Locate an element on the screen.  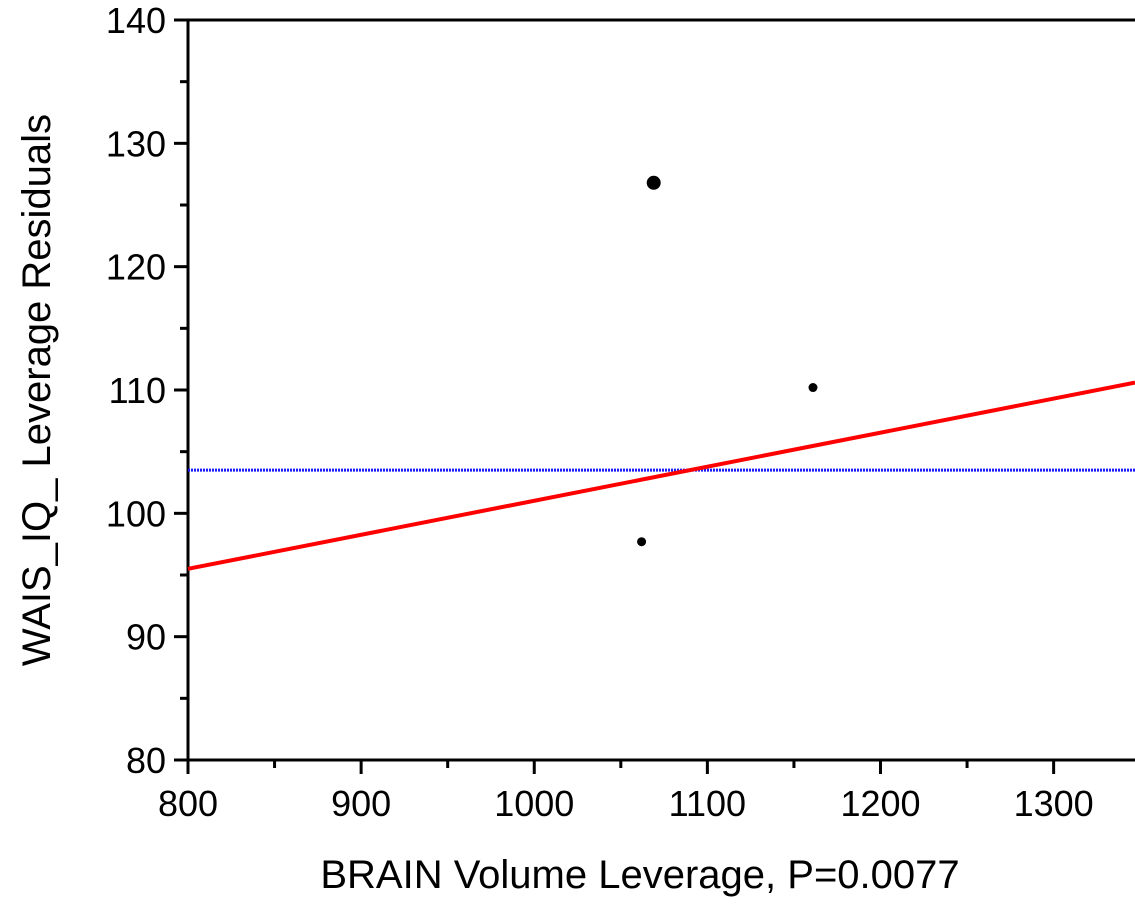
x-tick-label: 1300 is located at coordinates (1054, 803).